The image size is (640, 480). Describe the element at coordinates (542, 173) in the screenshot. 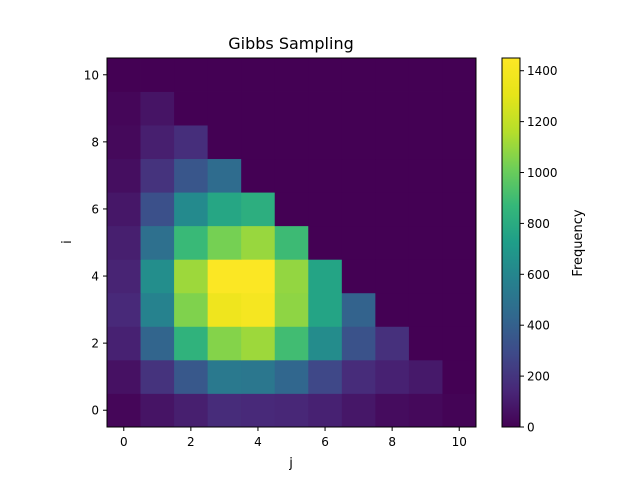

I see `colorbar-tick-label: 1000` at that location.